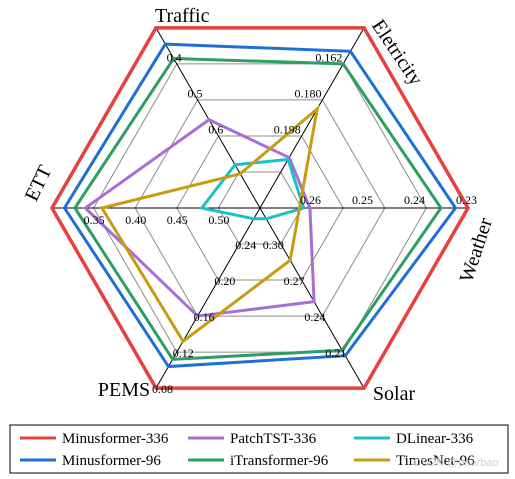 The image size is (515, 479). What do you see at coordinates (310, 200) in the screenshot?
I see `tick-label: 0.26` at bounding box center [310, 200].